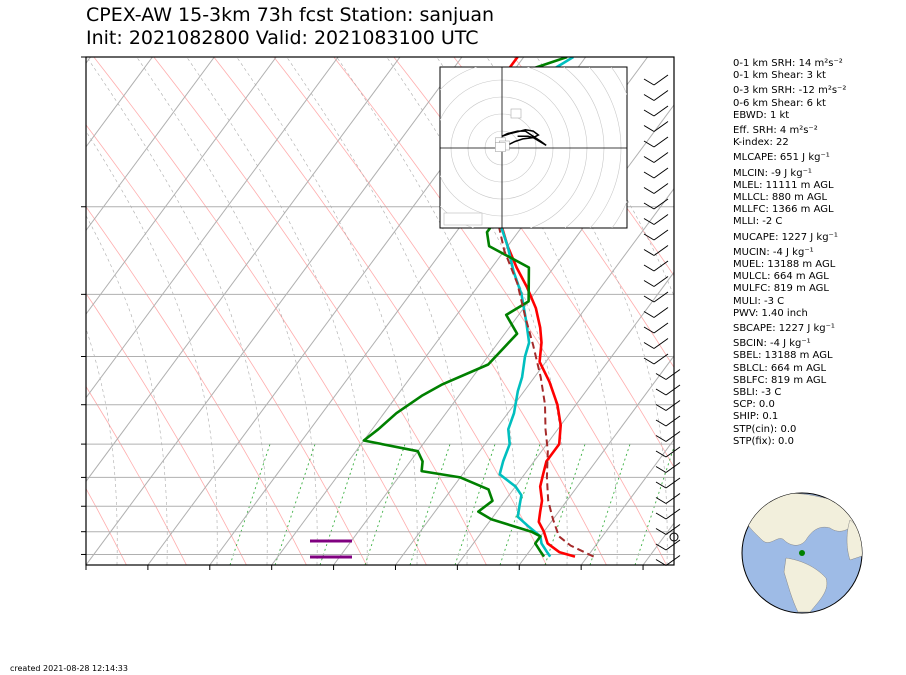 The height and width of the screenshot is (675, 906). What do you see at coordinates (788, 63) in the screenshot?
I see `stat-line: 0-1 km SRH: 14 m²s⁻²` at bounding box center [788, 63].